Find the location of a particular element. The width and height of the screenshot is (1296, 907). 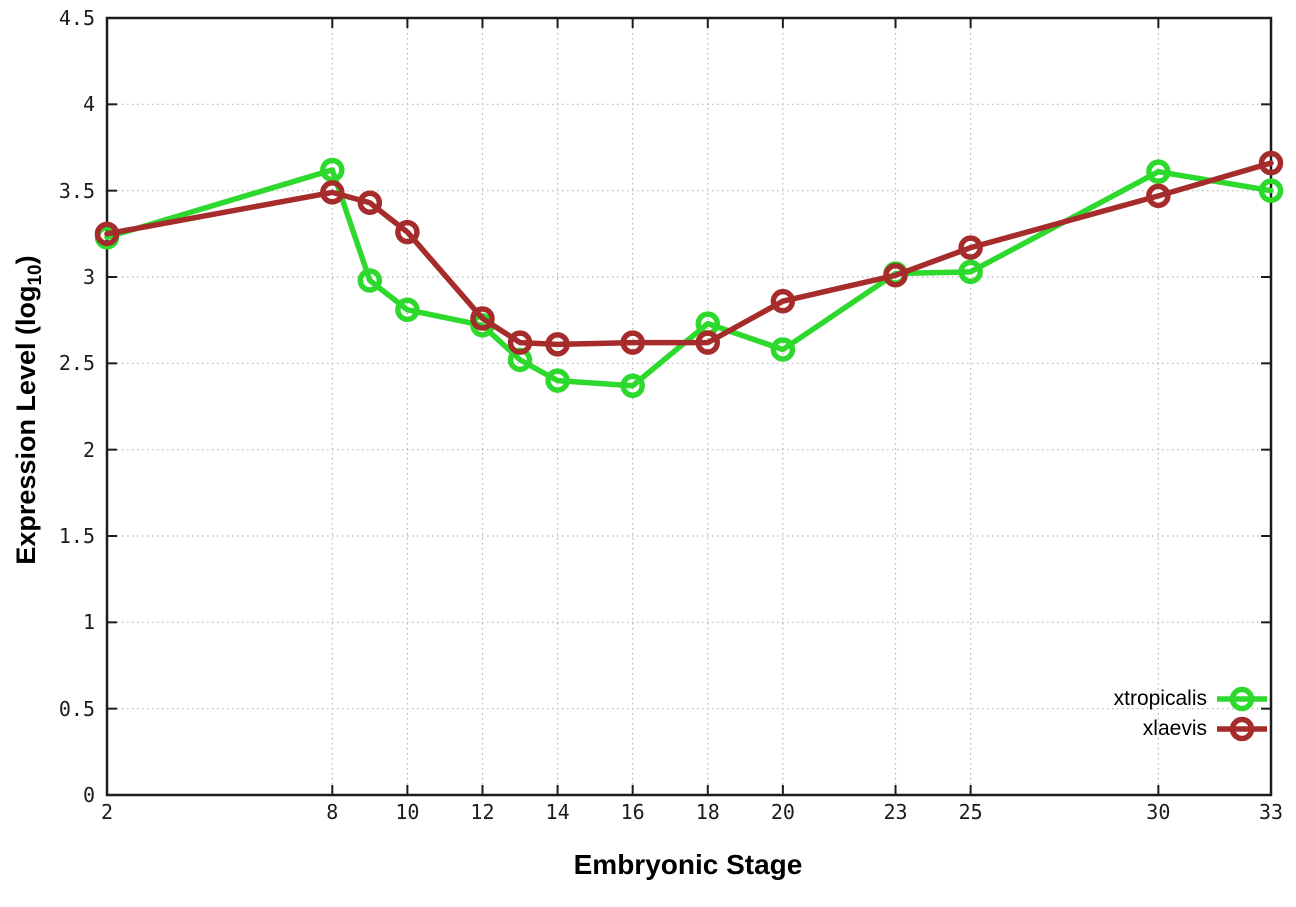

legend-label: xtropicalis is located at coordinates (1160, 698).